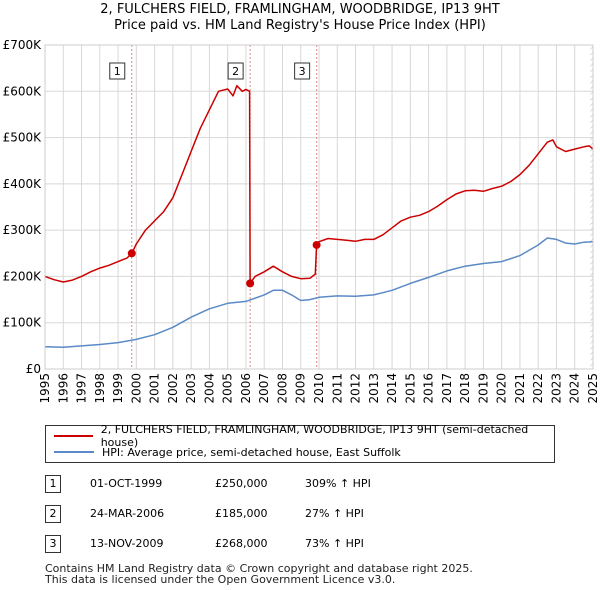 The width and height of the screenshot is (600, 590). Describe the element at coordinates (63, 388) in the screenshot. I see `x-tick-label: 1996` at that location.